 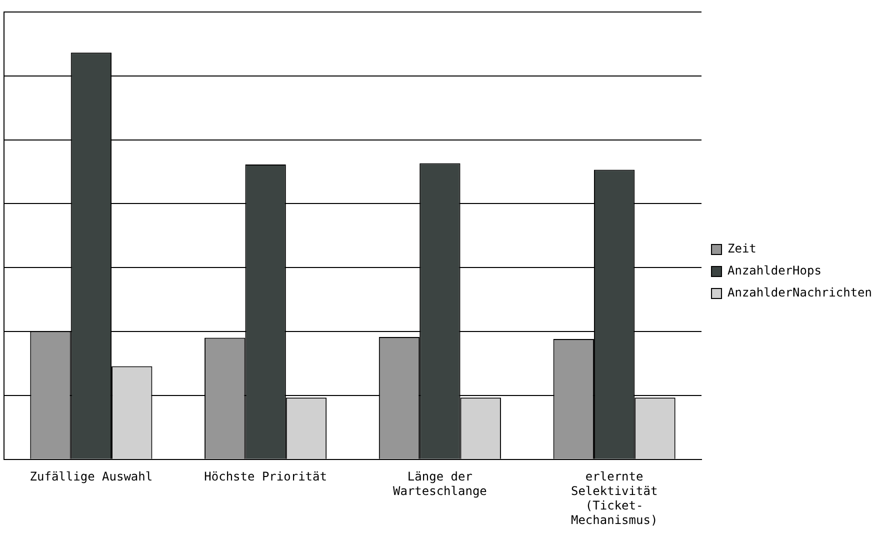 I want to click on x-tick-label: Zufällige Auswahl, so click(x=91, y=477).